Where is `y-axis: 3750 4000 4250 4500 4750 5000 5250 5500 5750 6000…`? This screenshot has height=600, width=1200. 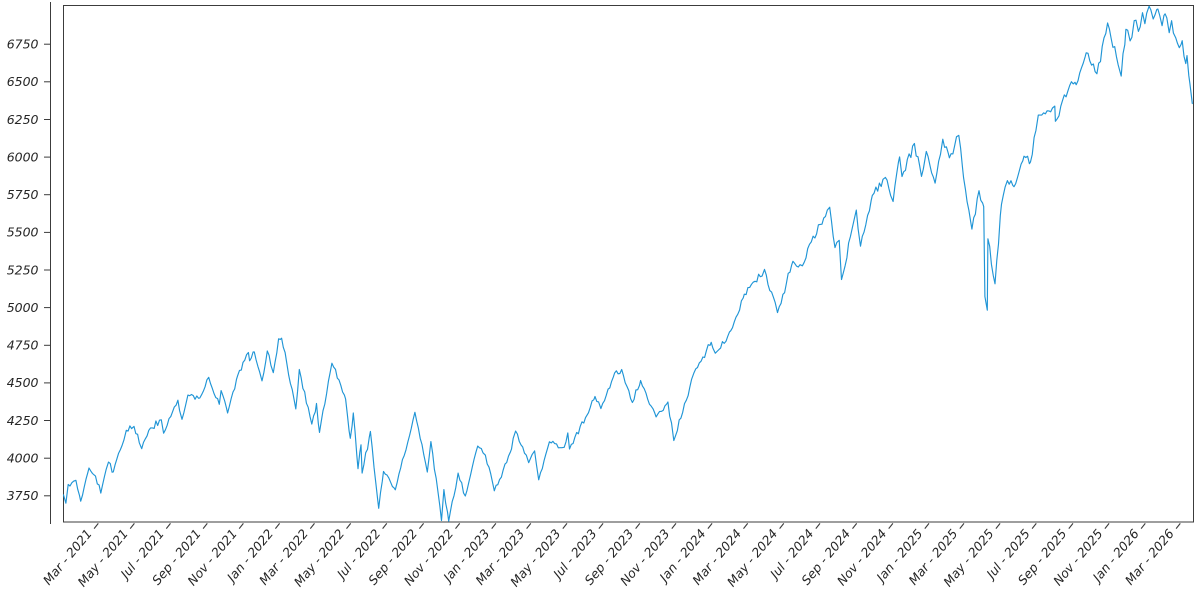 y-axis: 3750 4000 4250 4500 4750 5000 5250 5500 5750 6000… is located at coordinates (29, 270).